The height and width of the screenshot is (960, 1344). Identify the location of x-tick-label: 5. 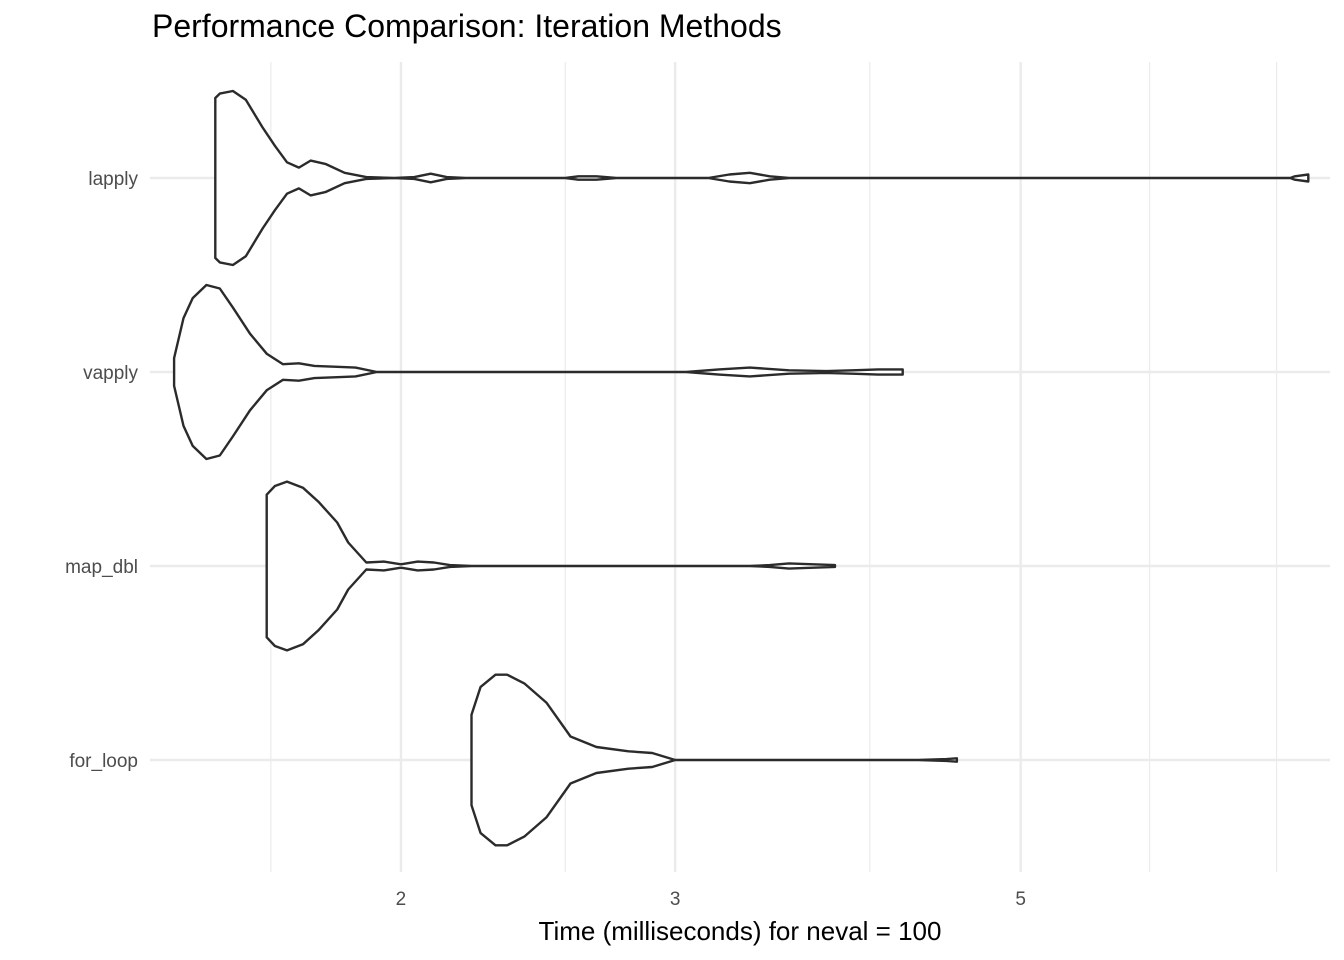
(1020, 899).